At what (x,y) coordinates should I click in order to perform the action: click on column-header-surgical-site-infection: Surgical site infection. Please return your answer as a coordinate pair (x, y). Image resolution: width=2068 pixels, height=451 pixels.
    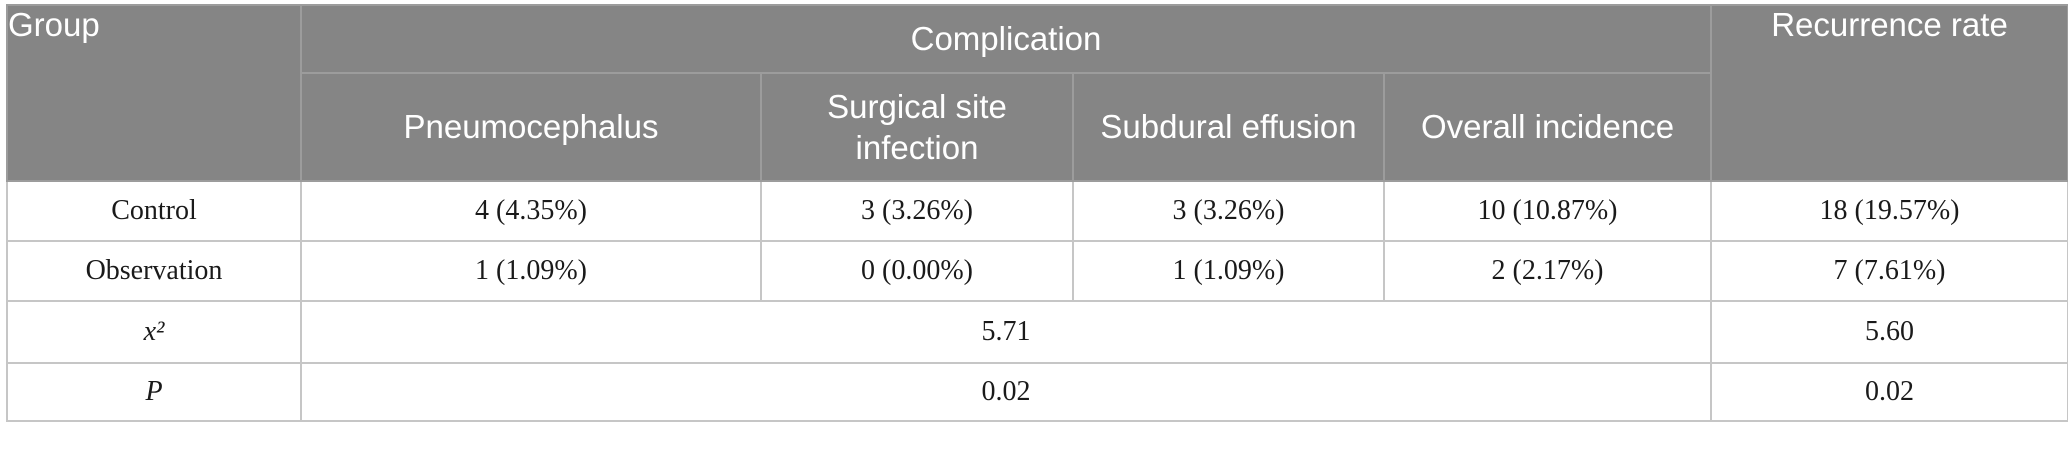
    Looking at the image, I should click on (917, 127).